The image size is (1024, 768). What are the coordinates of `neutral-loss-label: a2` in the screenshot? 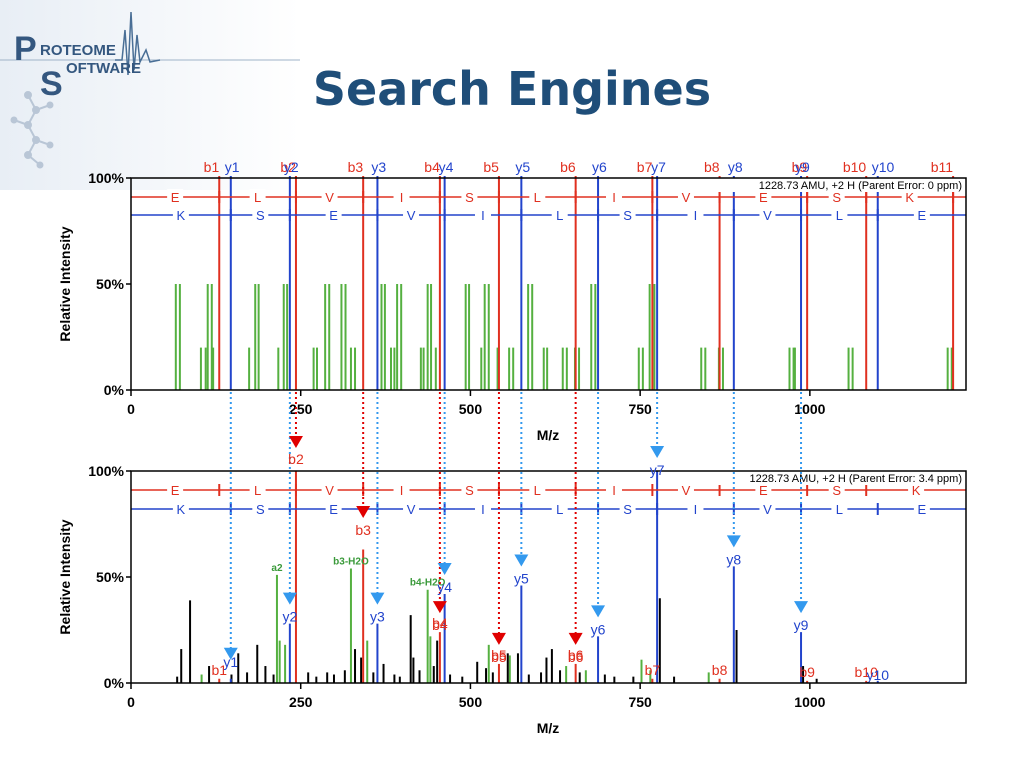 It's located at (277, 568).